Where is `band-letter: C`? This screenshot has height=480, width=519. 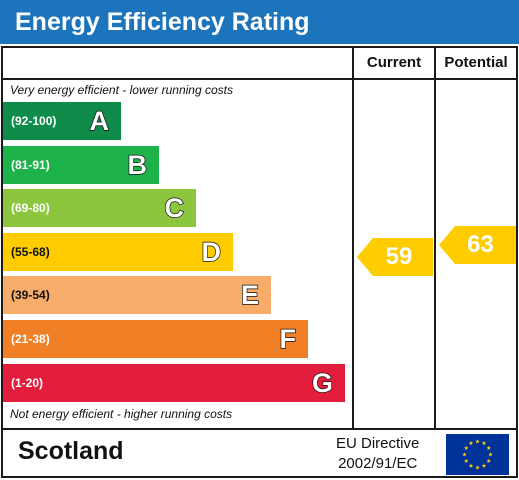 band-letter: C is located at coordinates (174, 207).